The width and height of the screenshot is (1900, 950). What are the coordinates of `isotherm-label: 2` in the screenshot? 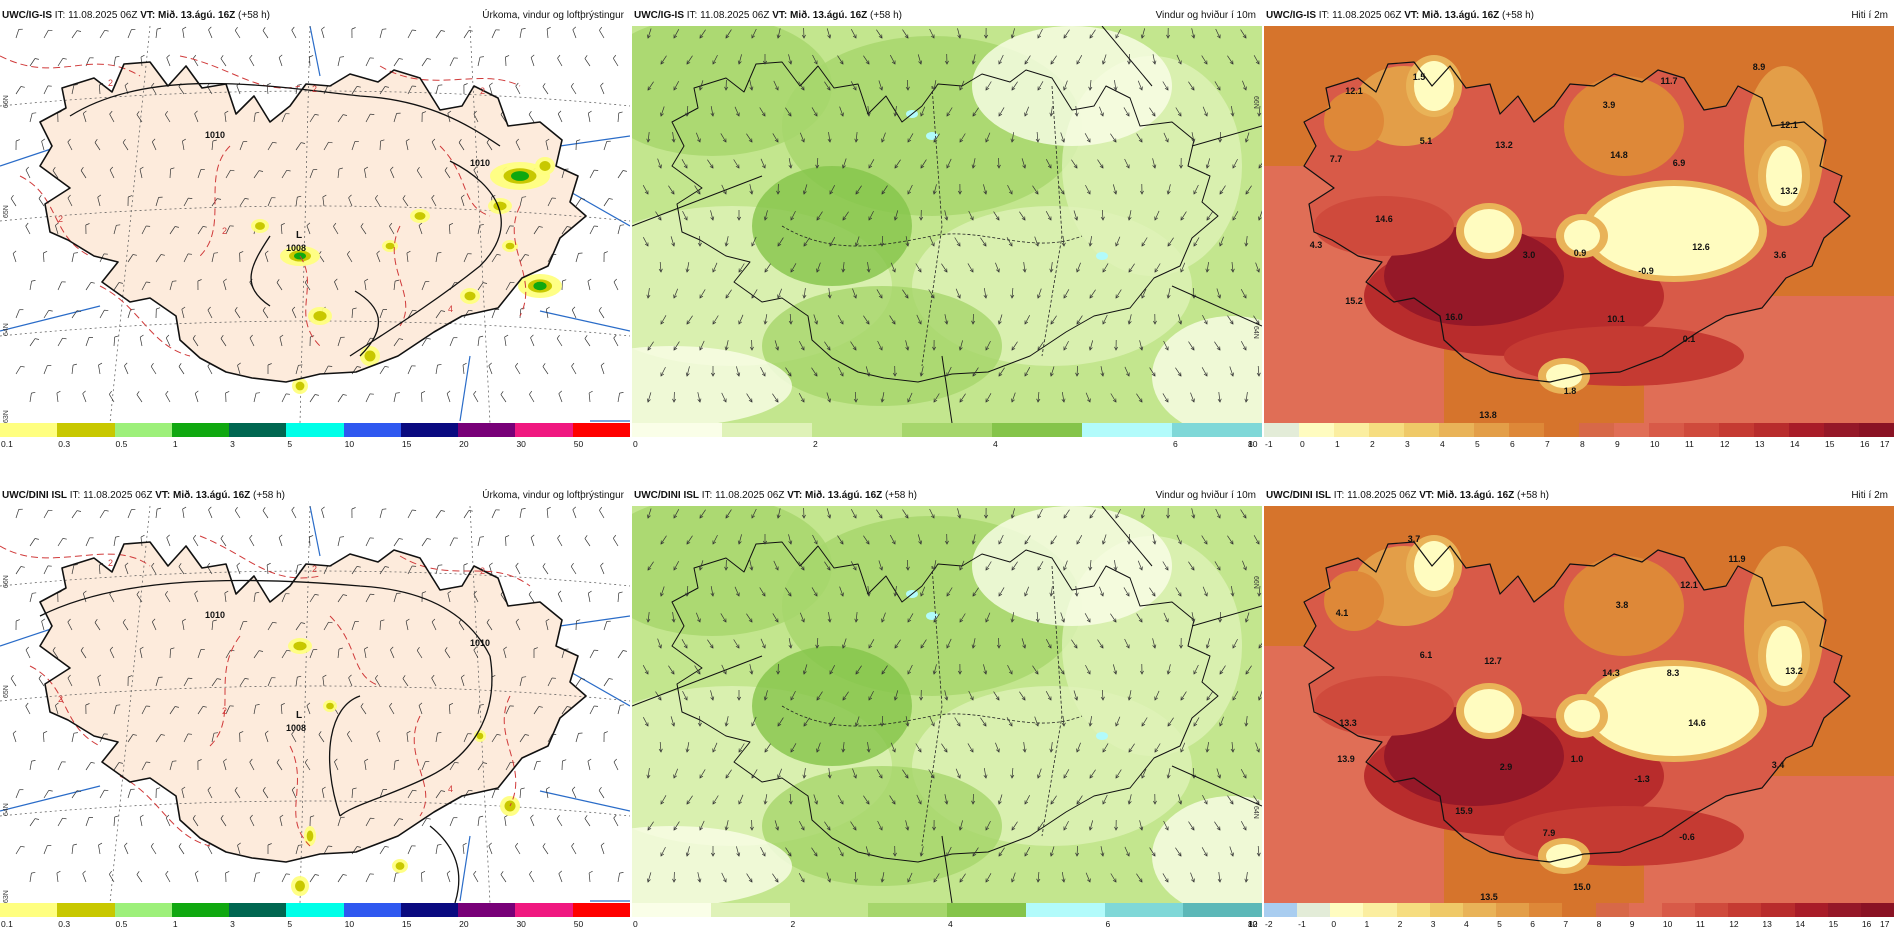 It's located at (314, 569).